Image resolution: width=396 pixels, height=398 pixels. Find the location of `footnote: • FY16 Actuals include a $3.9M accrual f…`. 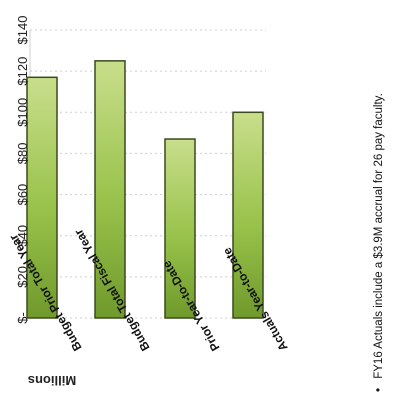

footnote: • FY16 Actuals include a $3.9M accrual f… is located at coordinates (379, 242).